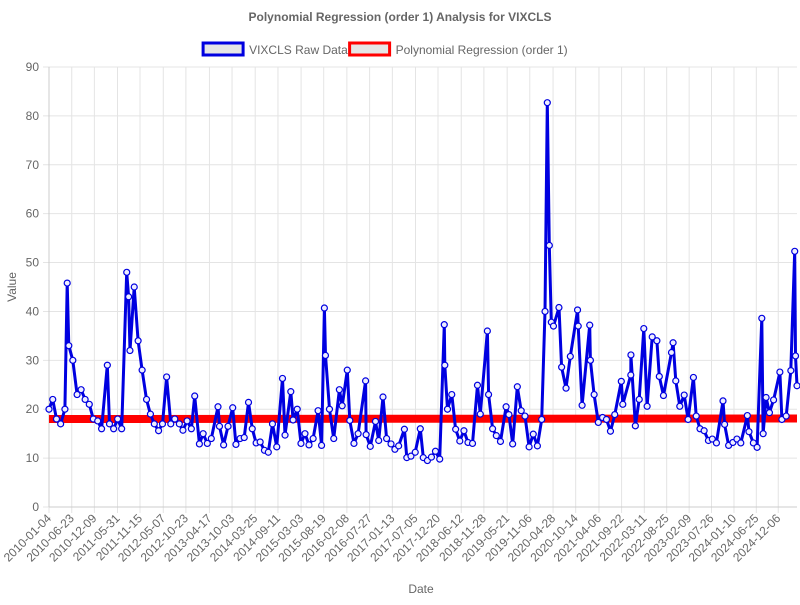  What do you see at coordinates (421, 589) in the screenshot?
I see `x-axis-label: Date` at bounding box center [421, 589].